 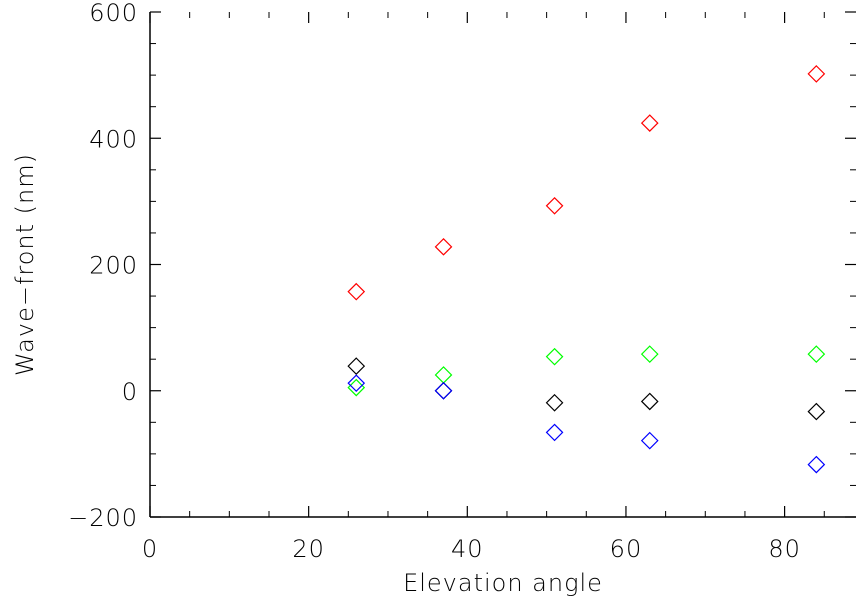 What do you see at coordinates (130, 392) in the screenshot?
I see `y-tick-label: 0` at bounding box center [130, 392].